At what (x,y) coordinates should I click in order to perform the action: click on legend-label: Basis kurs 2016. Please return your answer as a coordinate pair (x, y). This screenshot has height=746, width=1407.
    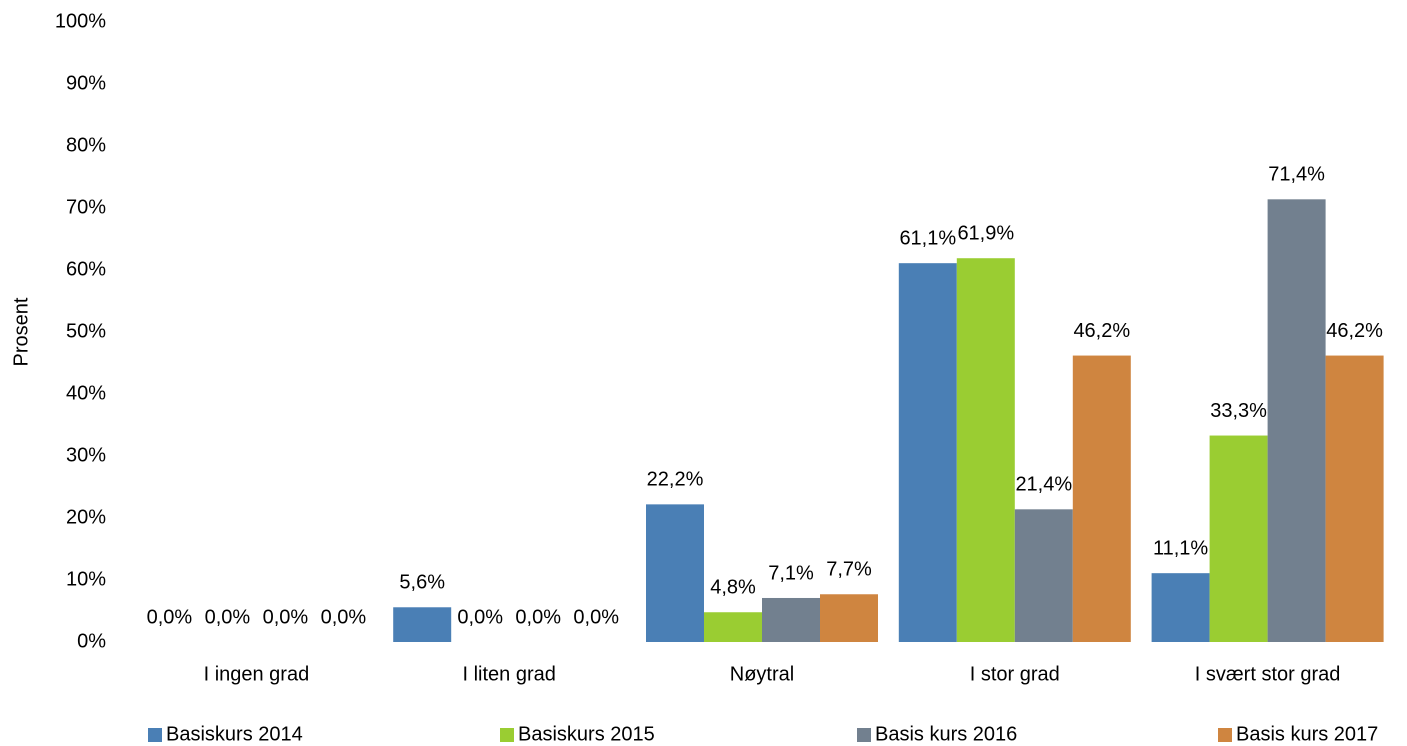
    Looking at the image, I should click on (946, 734).